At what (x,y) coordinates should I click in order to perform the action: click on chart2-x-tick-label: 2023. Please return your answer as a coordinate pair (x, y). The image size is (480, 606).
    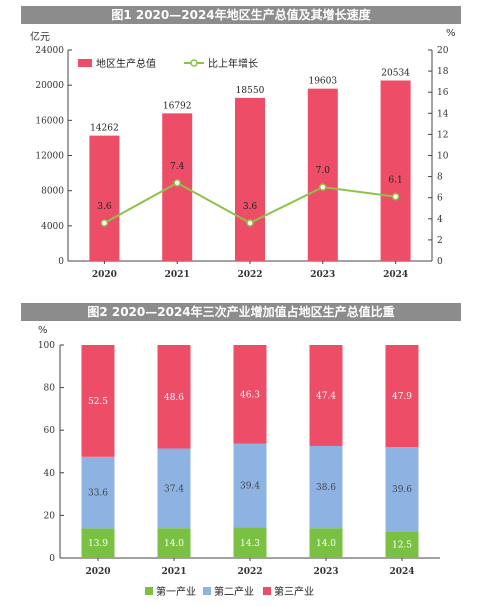
    Looking at the image, I should click on (325, 572).